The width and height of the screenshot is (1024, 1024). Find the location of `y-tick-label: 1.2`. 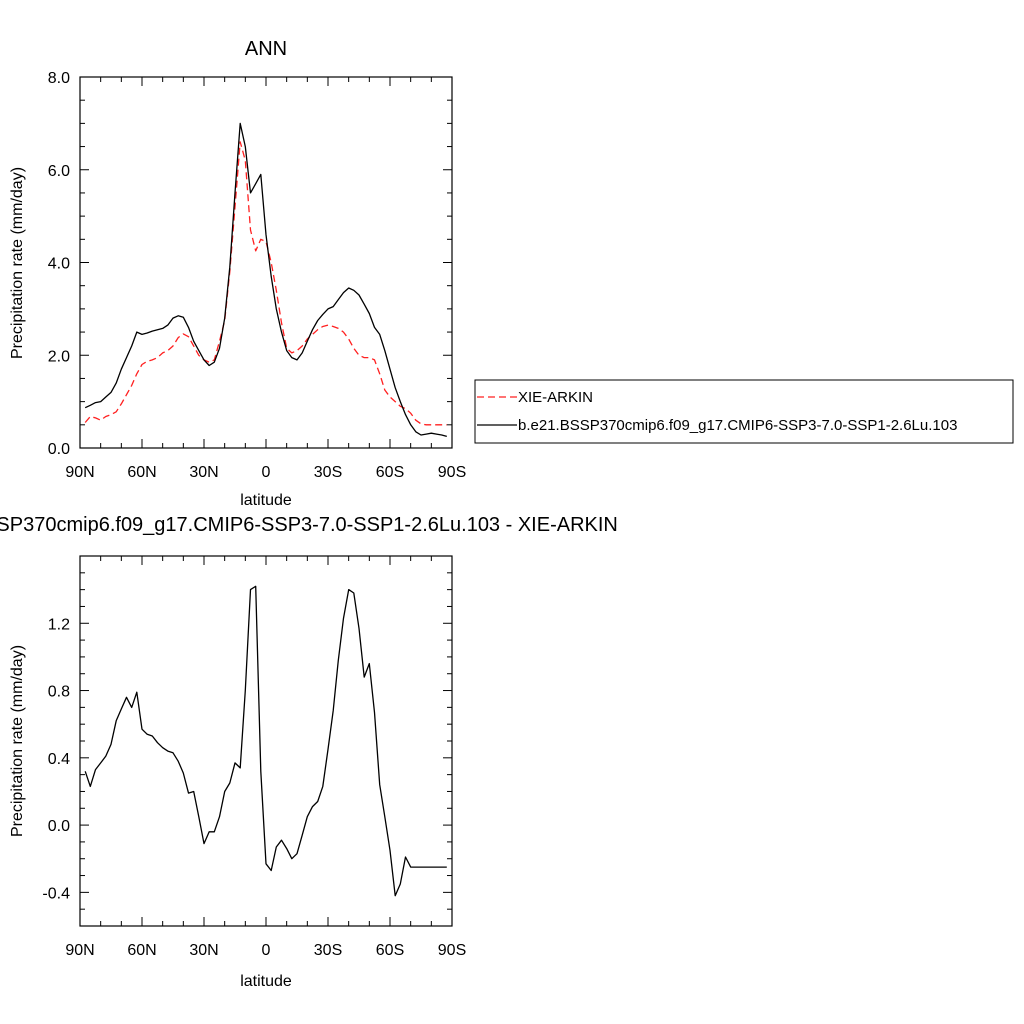

y-tick-label: 1.2 is located at coordinates (59, 624).